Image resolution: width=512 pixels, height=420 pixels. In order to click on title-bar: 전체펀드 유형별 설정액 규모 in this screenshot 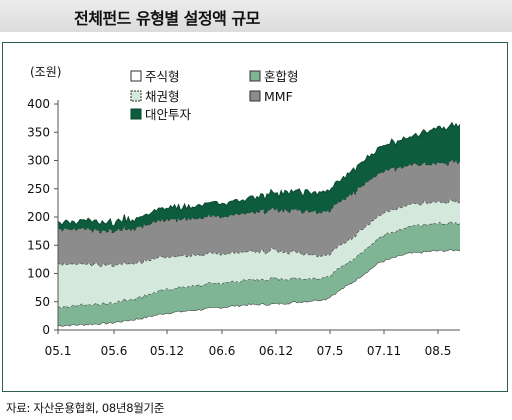, I will do `click(256, 16)`.